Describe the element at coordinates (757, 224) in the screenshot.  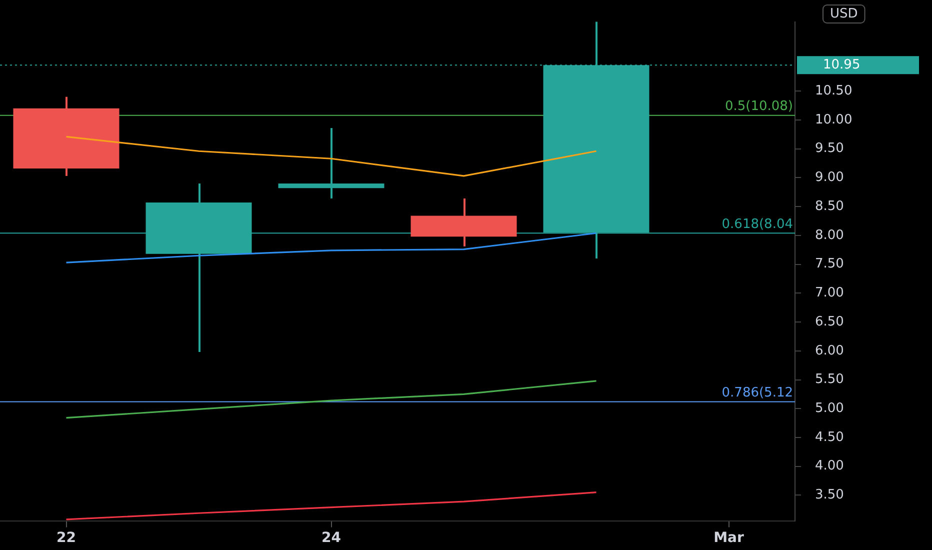
I see `ref-line-label: 0.618(8.04` at that location.